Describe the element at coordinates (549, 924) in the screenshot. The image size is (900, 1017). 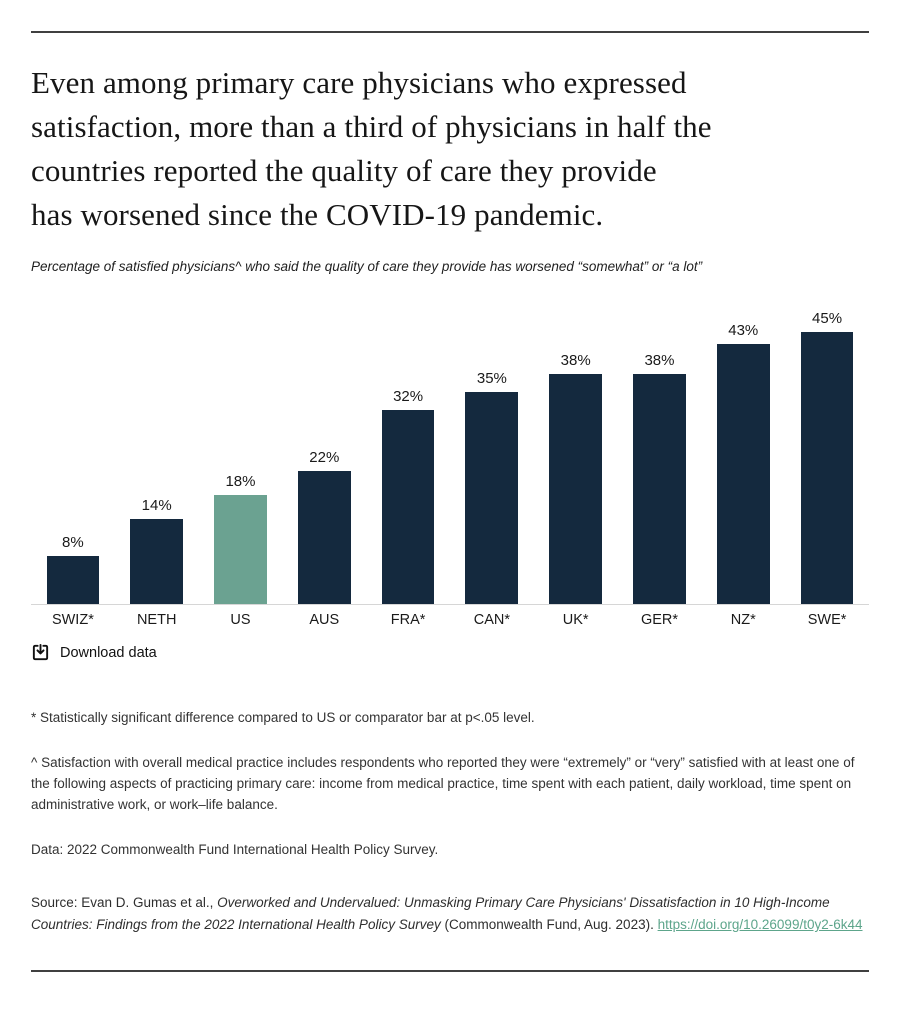
I see `source-suffix: (Commonwealth Fund, Aug. 2023).` at that location.